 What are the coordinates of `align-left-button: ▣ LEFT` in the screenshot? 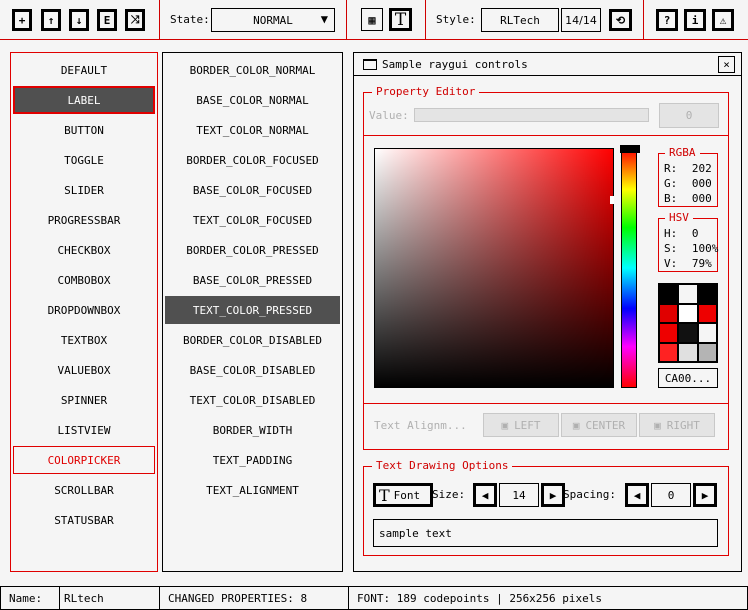 It's located at (521, 425).